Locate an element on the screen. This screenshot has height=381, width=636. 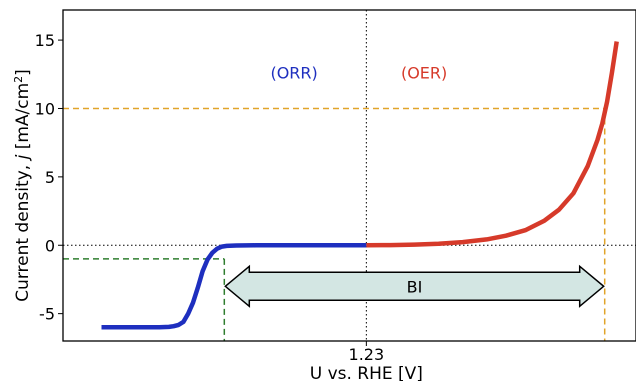
y-tick-label: 5 is located at coordinates (50, 177).